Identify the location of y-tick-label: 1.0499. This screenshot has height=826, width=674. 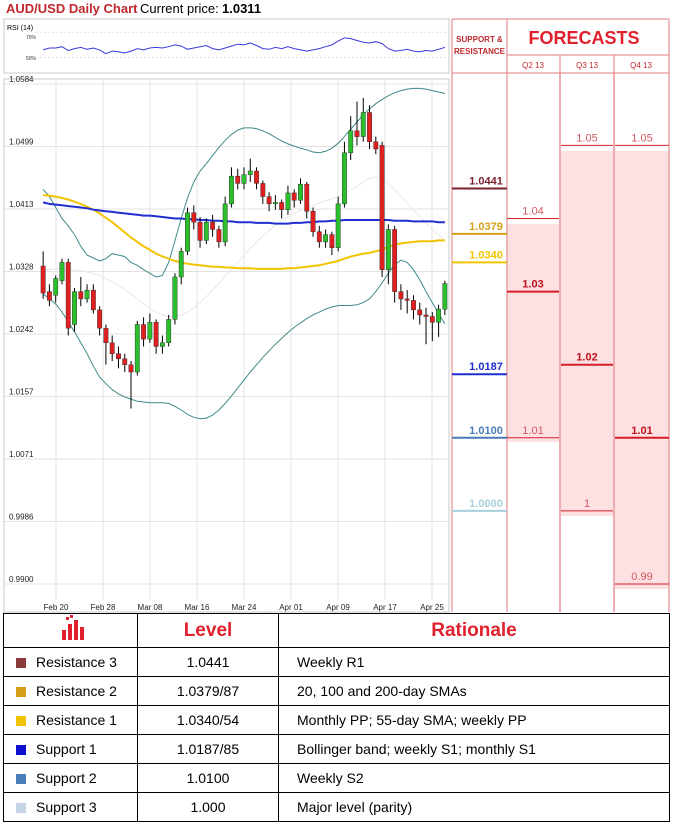
(21, 142).